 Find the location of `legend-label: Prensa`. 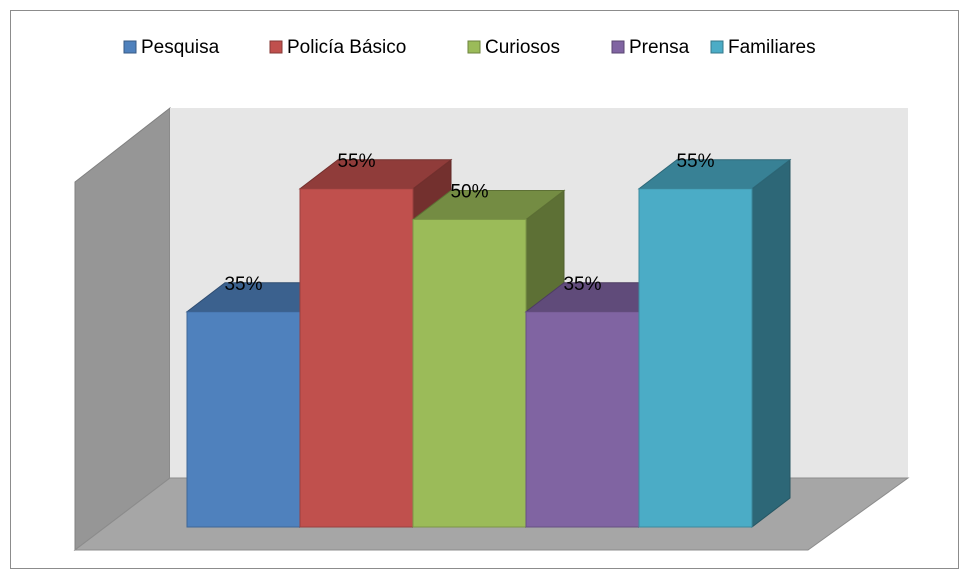

legend-label: Prensa is located at coordinates (659, 47).